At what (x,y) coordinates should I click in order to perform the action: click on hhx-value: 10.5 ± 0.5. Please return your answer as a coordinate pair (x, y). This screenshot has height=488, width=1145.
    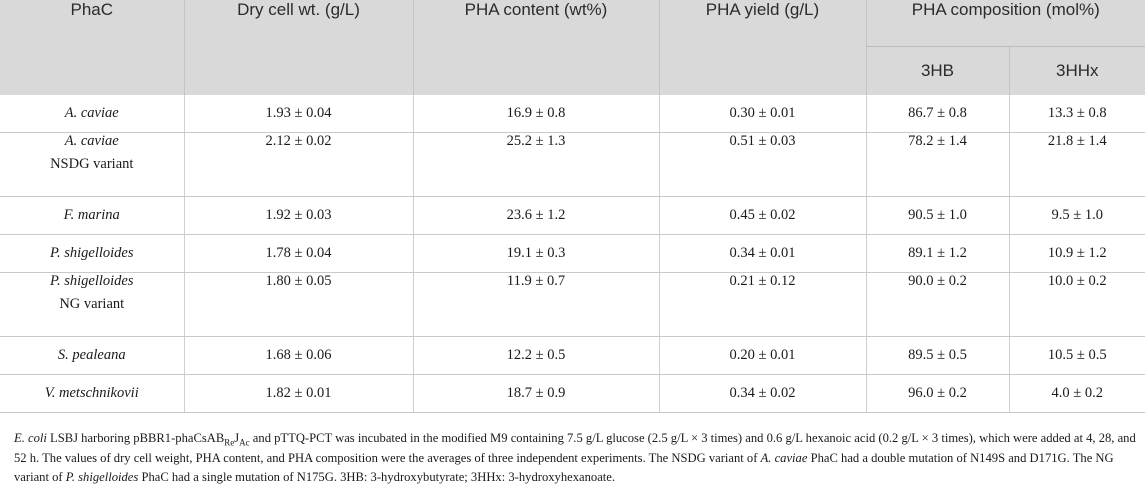
    Looking at the image, I should click on (1076, 355).